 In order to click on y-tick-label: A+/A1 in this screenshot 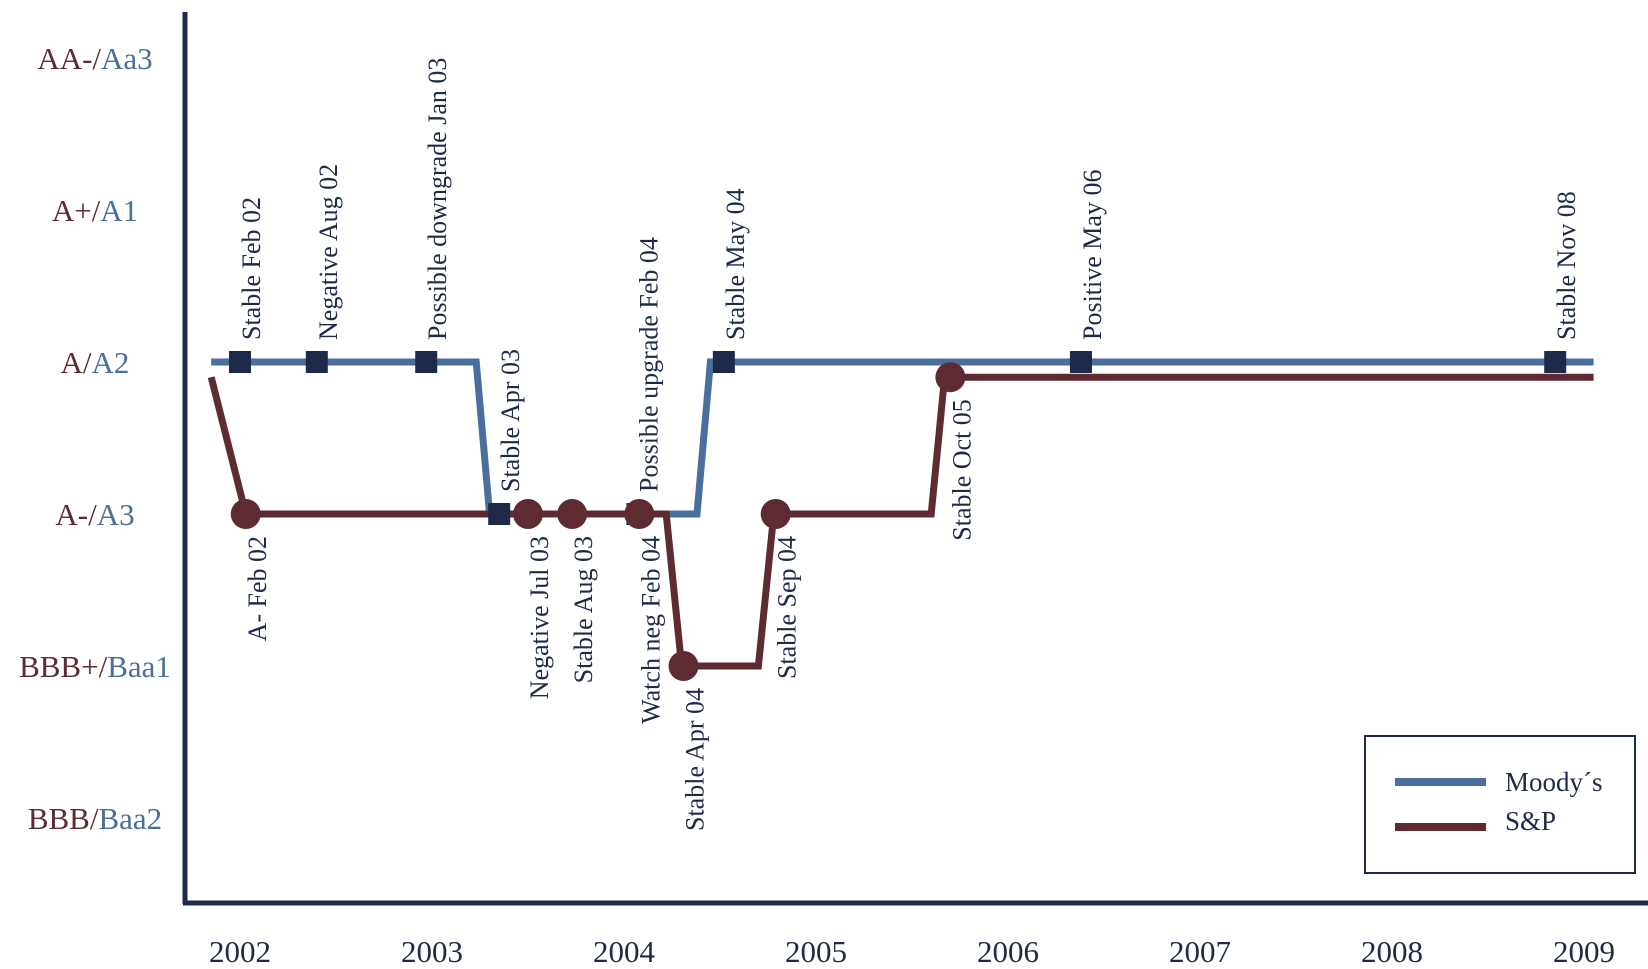, I will do `click(95, 210)`.